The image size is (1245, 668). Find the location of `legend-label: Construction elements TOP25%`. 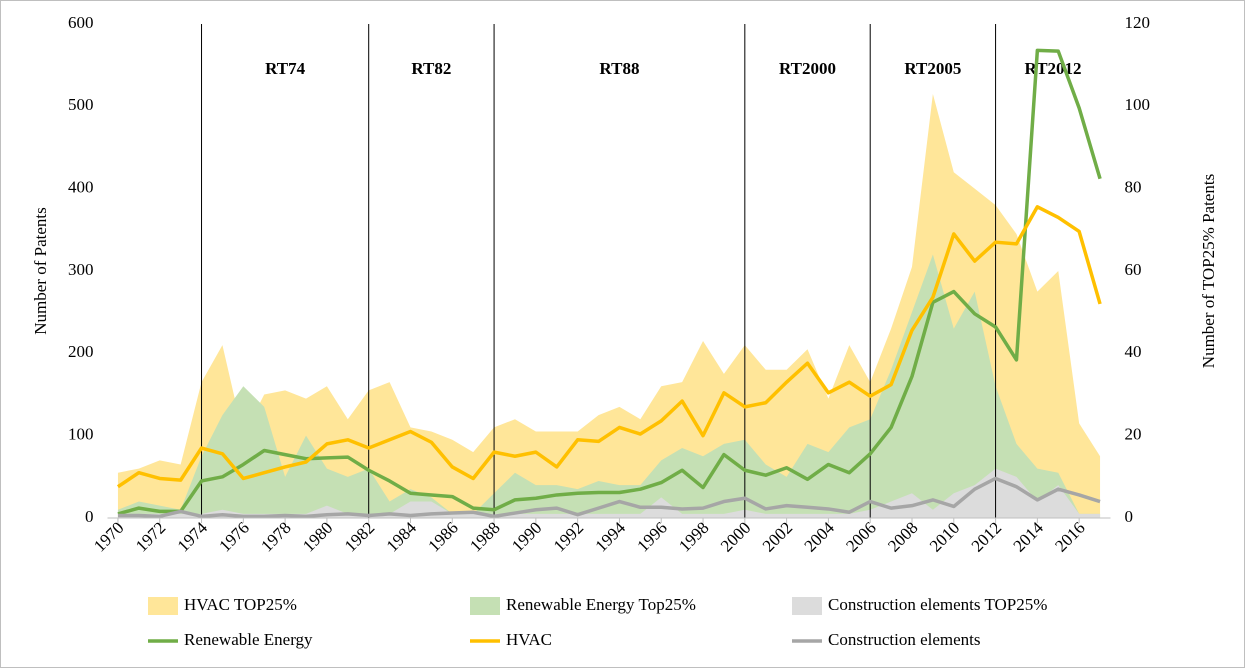

legend-label: Construction elements TOP25% is located at coordinates (937, 604).